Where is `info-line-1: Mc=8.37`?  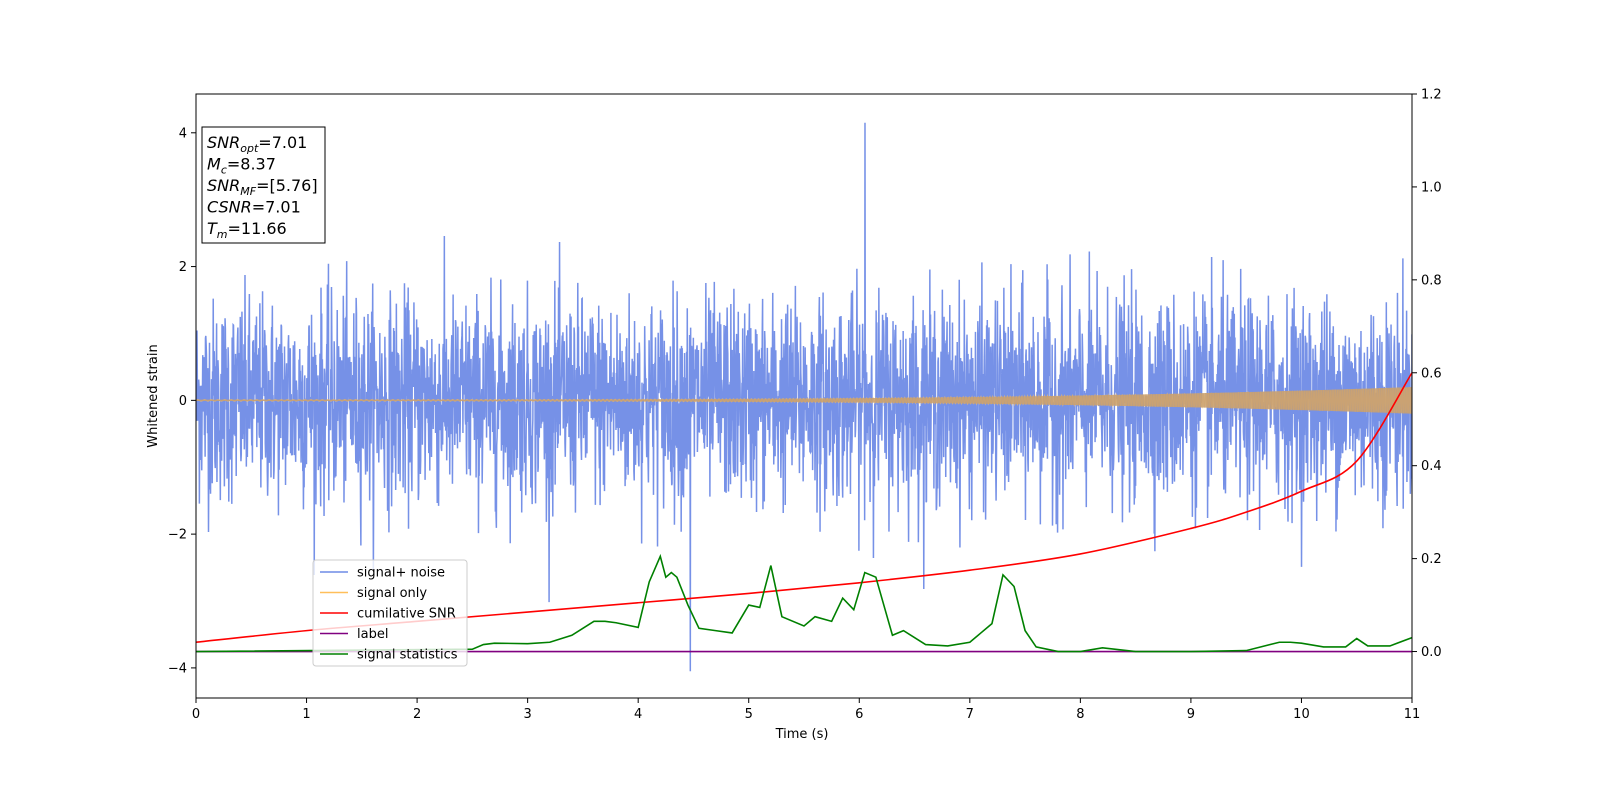 info-line-1: Mc=8.37 is located at coordinates (241, 166).